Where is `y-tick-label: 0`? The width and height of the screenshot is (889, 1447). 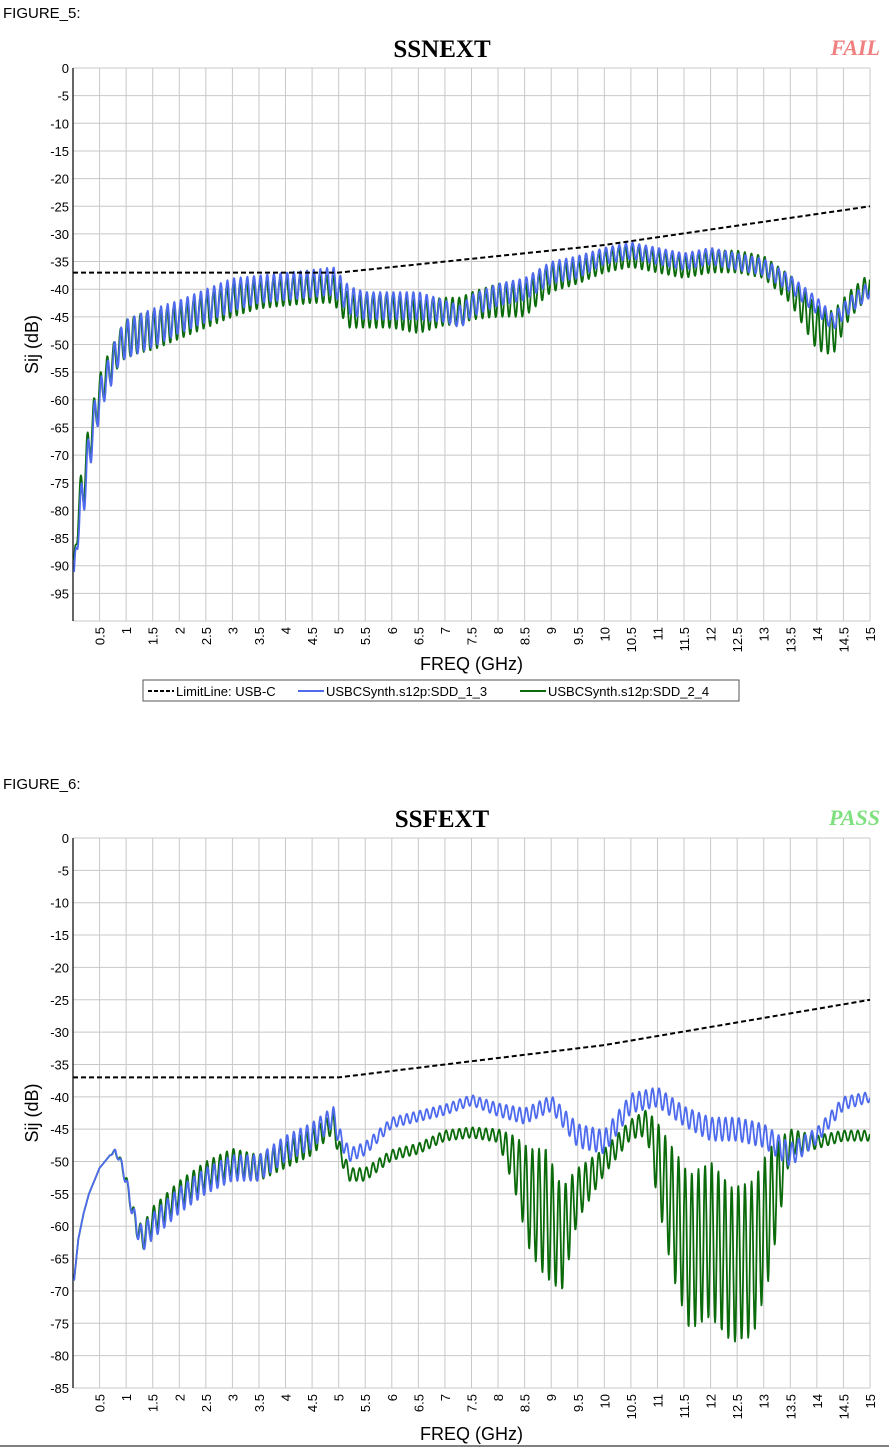 y-tick-label: 0 is located at coordinates (65, 838).